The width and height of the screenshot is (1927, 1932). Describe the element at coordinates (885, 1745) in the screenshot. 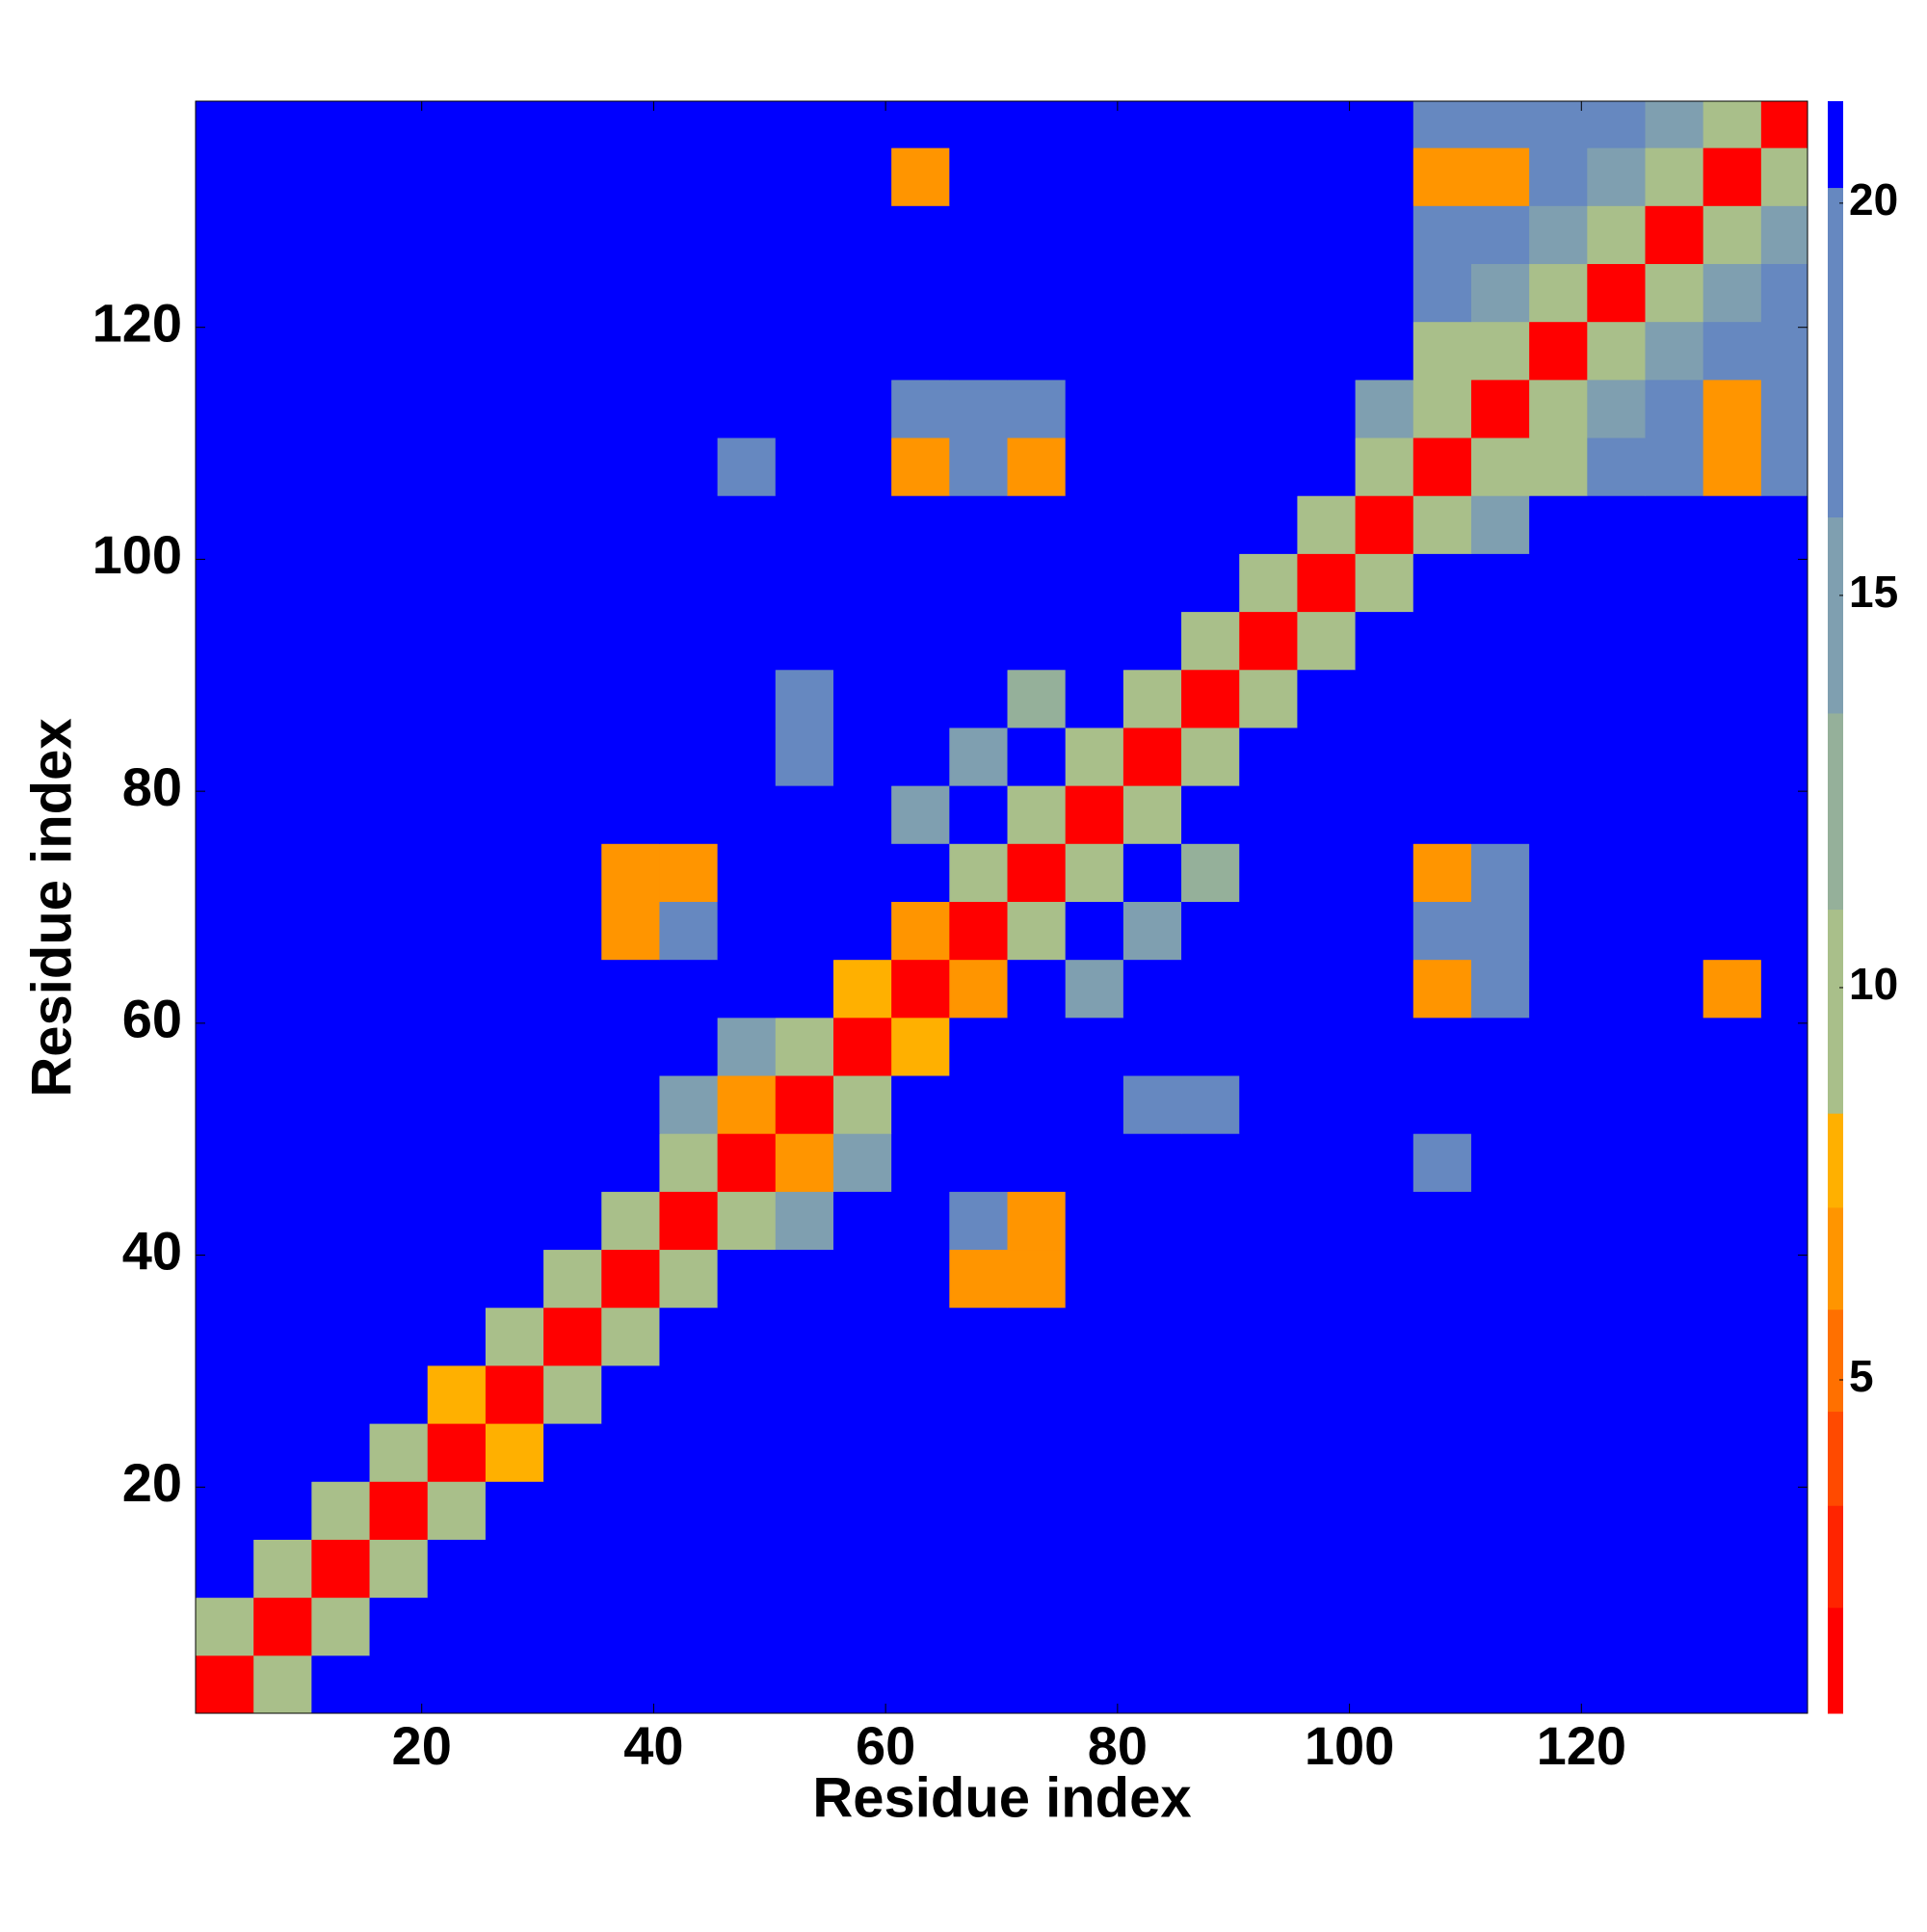

I see `x-tick-label: 60` at that location.